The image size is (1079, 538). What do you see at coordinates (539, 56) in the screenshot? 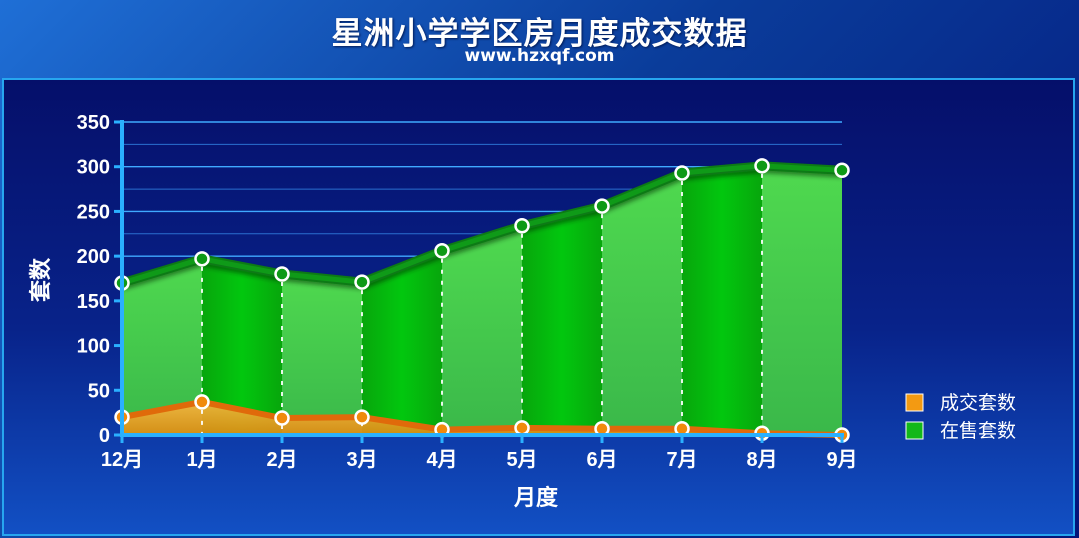
I see `chart-subtitle: www.hzxqf.com` at bounding box center [539, 56].